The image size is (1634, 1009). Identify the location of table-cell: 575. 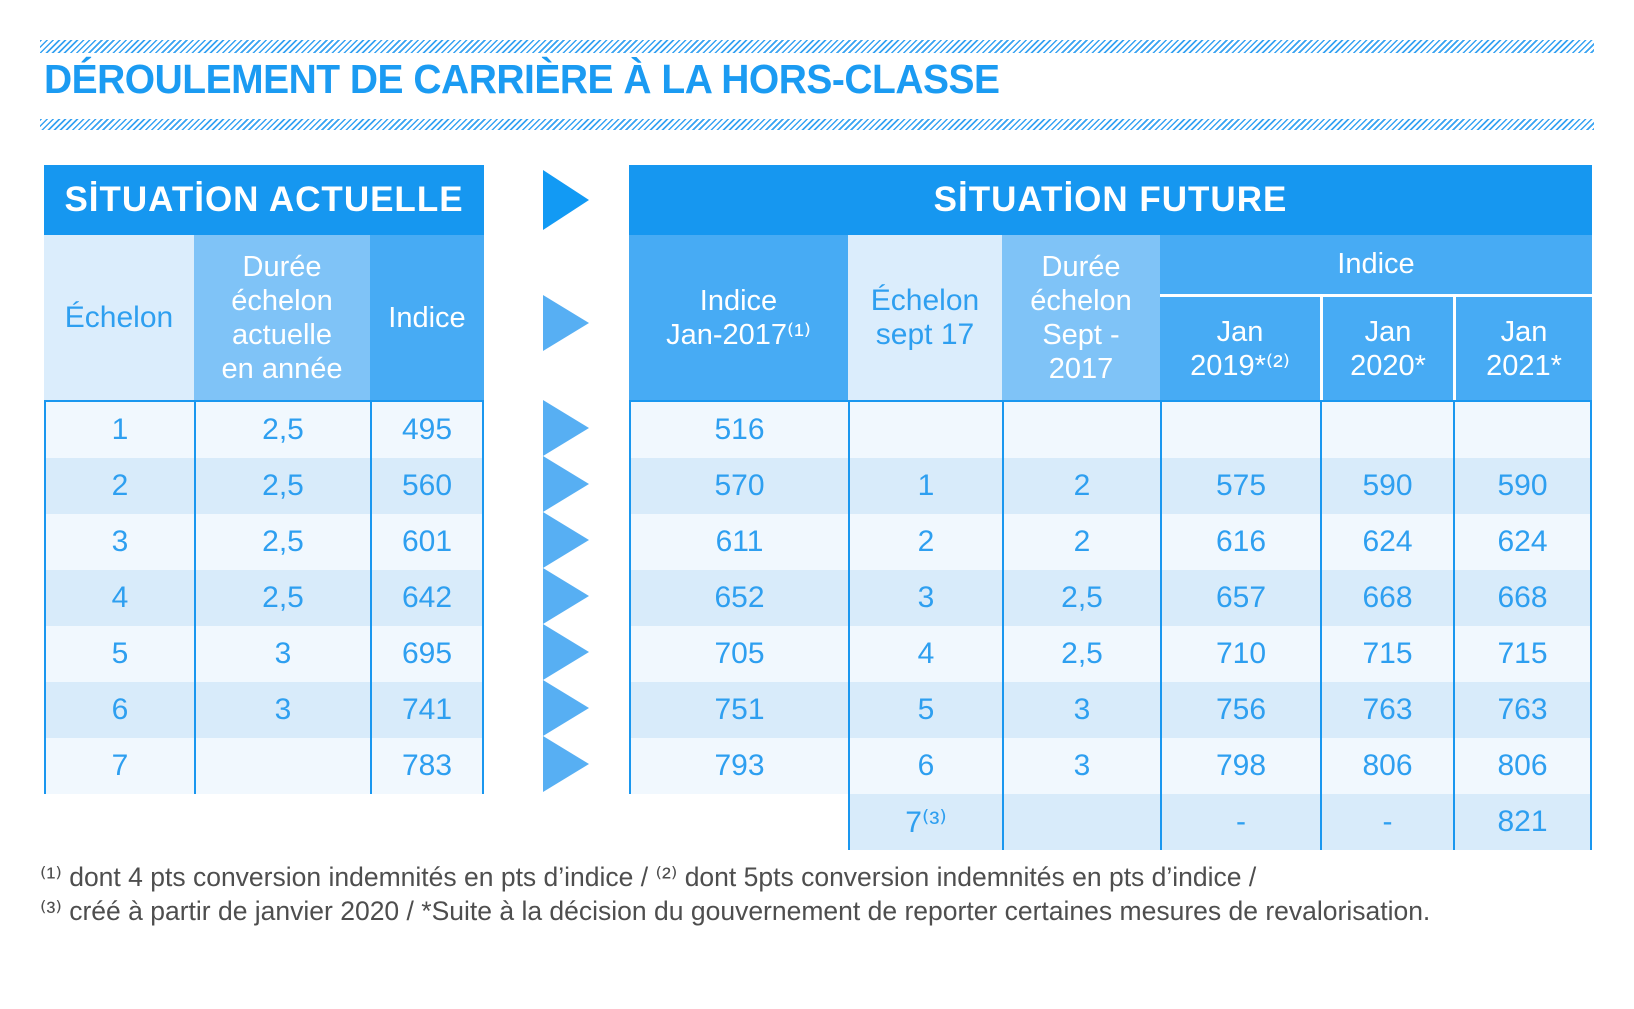
(1240, 486).